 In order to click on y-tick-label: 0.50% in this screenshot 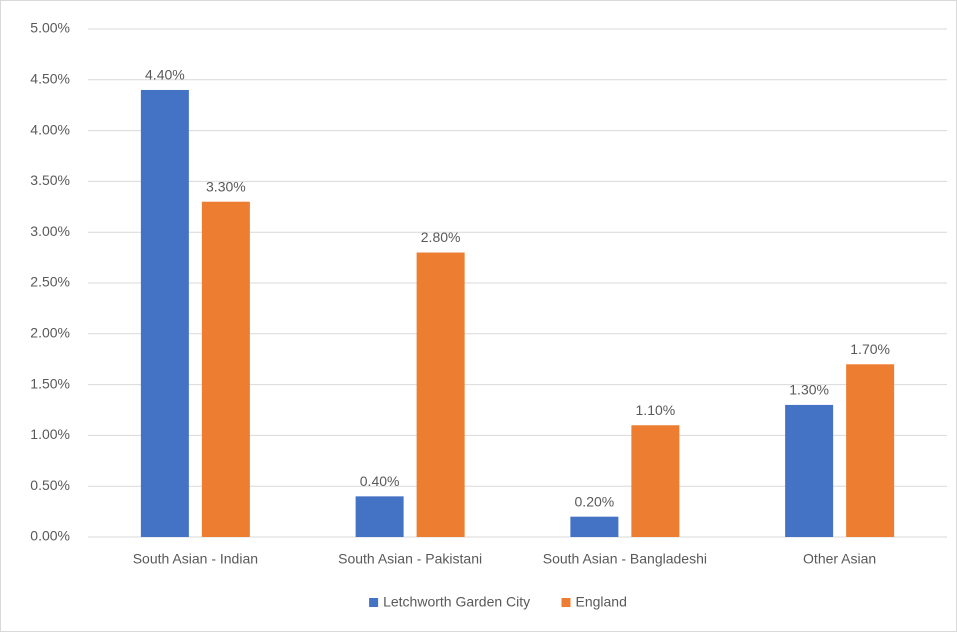, I will do `click(50, 485)`.